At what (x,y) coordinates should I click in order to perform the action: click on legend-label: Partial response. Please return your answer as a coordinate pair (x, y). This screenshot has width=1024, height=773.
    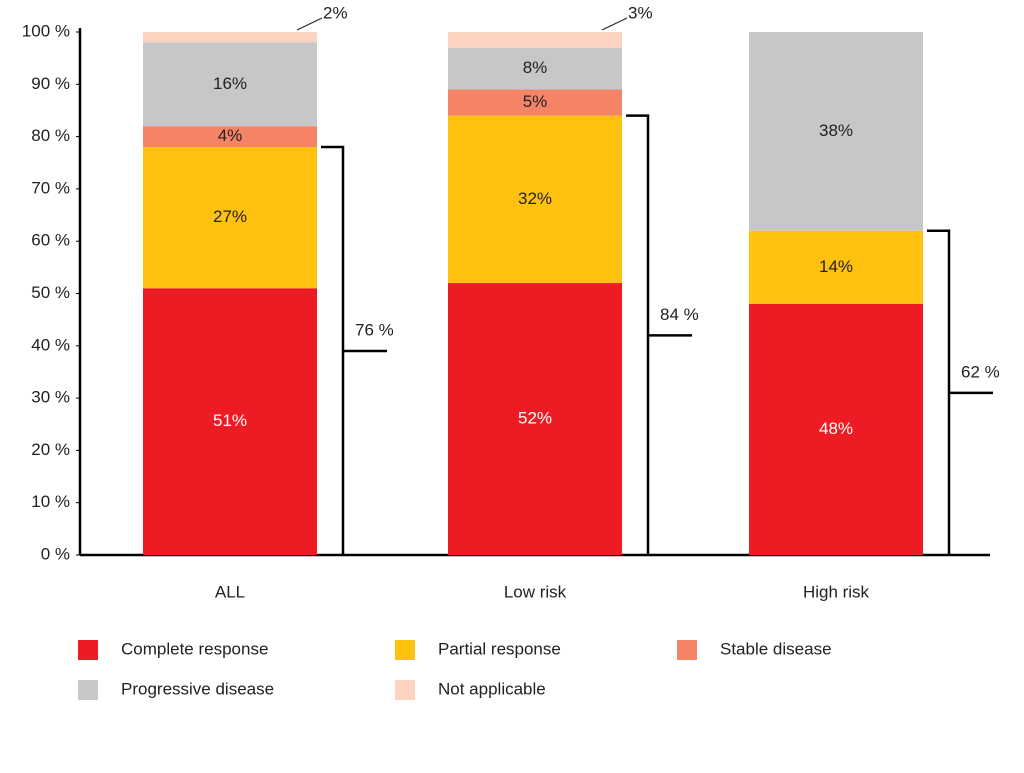
    Looking at the image, I should click on (499, 648).